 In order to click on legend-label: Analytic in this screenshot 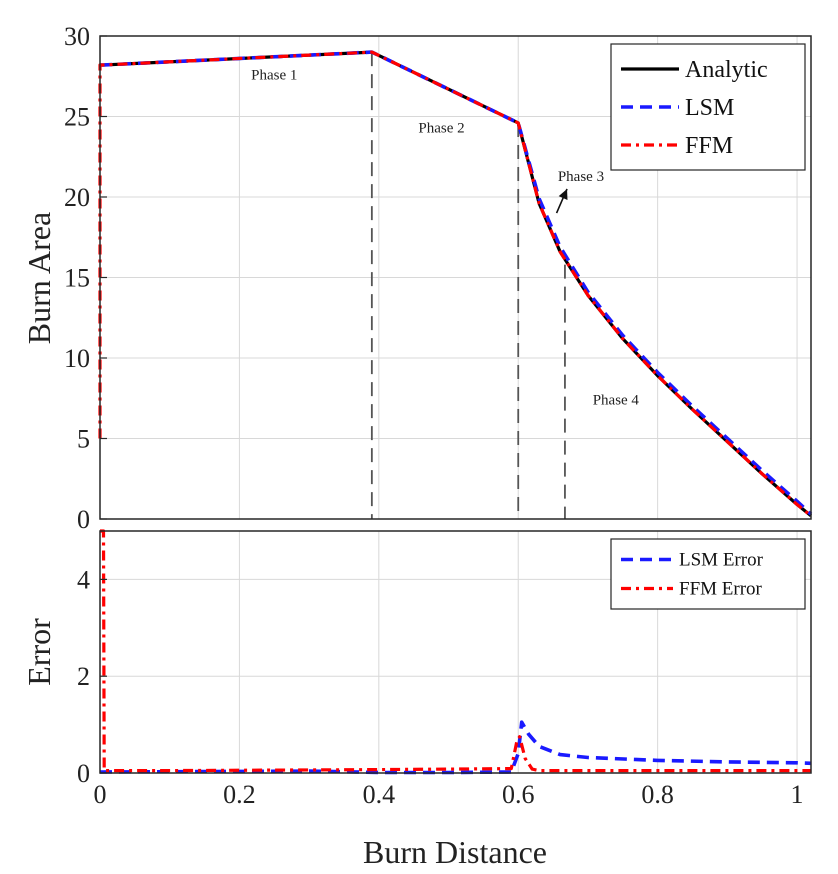, I will do `click(726, 70)`.